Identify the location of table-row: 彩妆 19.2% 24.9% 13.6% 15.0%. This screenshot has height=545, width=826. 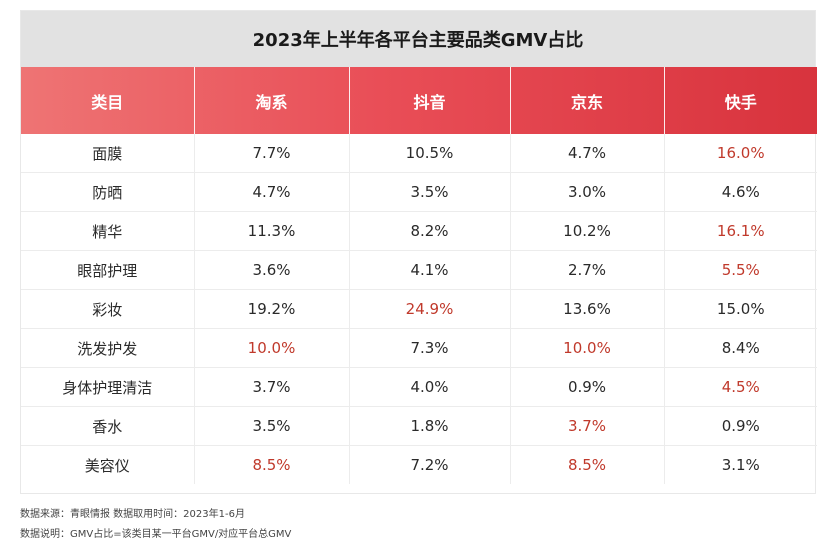
(419, 309).